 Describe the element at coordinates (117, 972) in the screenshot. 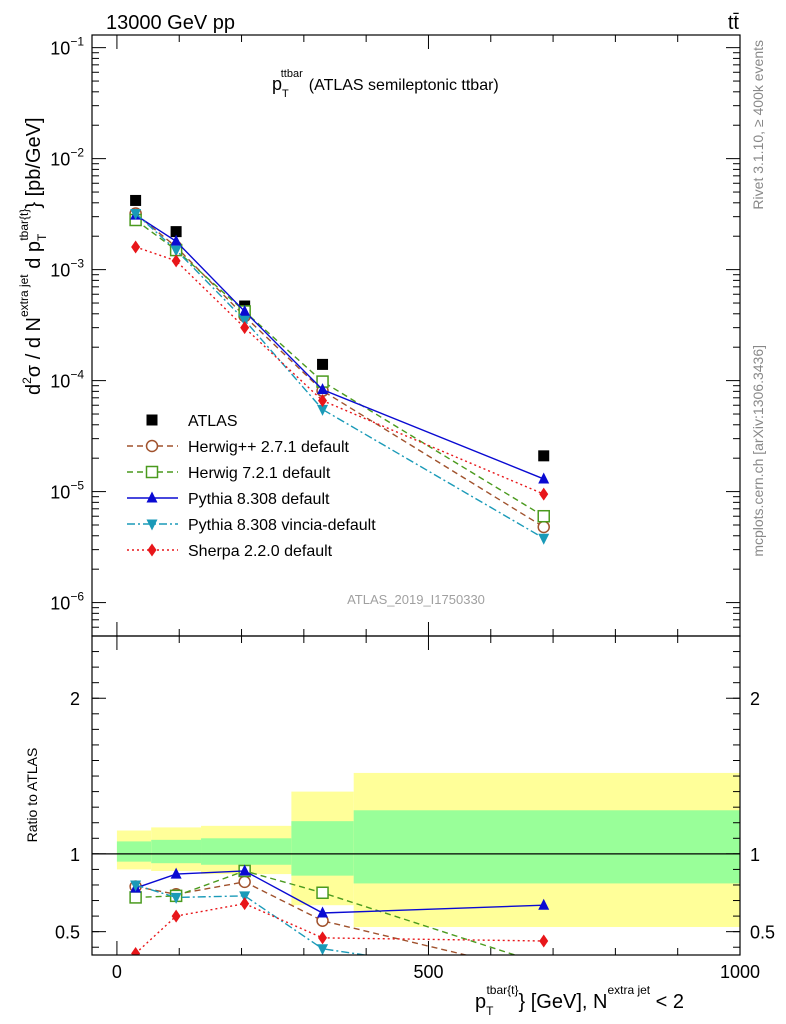

I see `x-tick-label: 0` at that location.